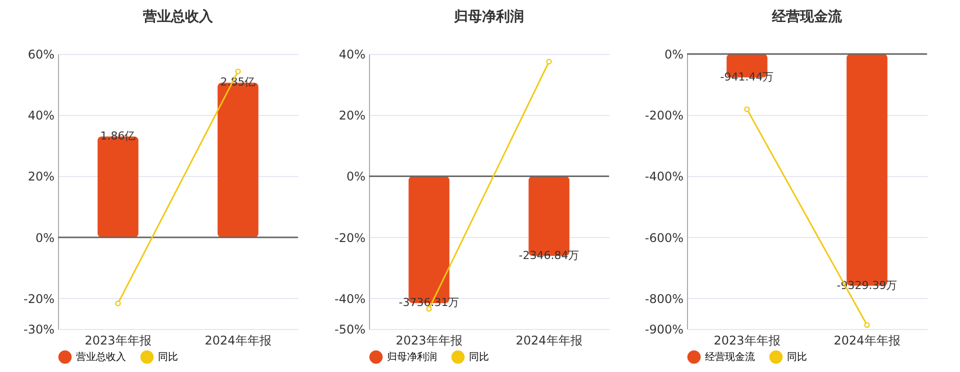 The width and height of the screenshot is (960, 372). What do you see at coordinates (38, 329) in the screenshot?
I see `y-tick-label: -30%` at bounding box center [38, 329].